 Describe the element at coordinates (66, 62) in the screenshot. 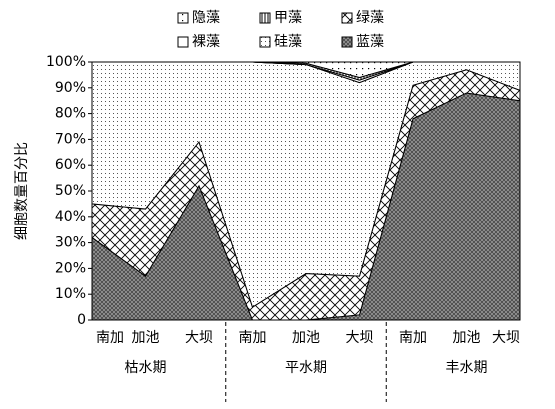

I see `y-tick-label: 100%` at that location.